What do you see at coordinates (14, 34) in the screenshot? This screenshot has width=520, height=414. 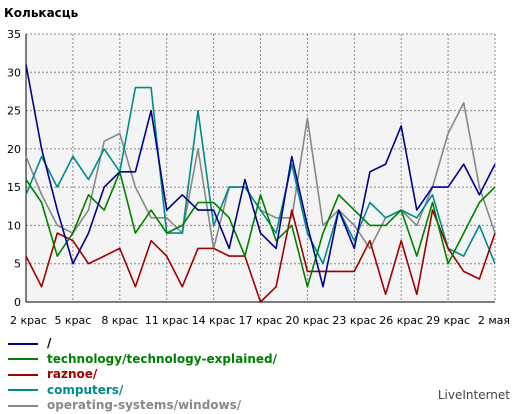 I see `y-tick-label: 35` at bounding box center [14, 34].